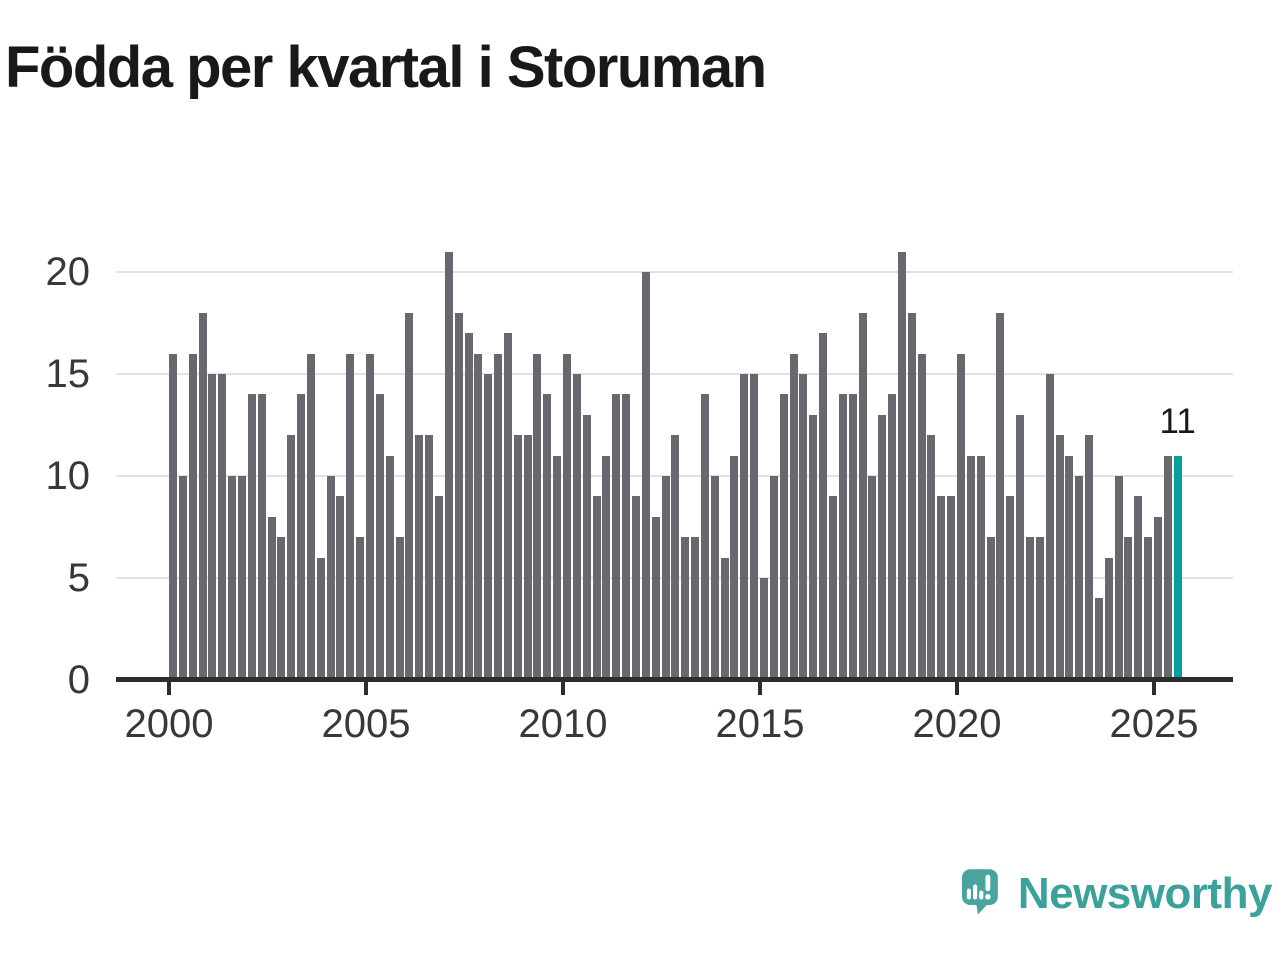 This screenshot has height=960, width=1280. Describe the element at coordinates (68, 272) in the screenshot. I see `y-tick-label-20: 20` at that location.